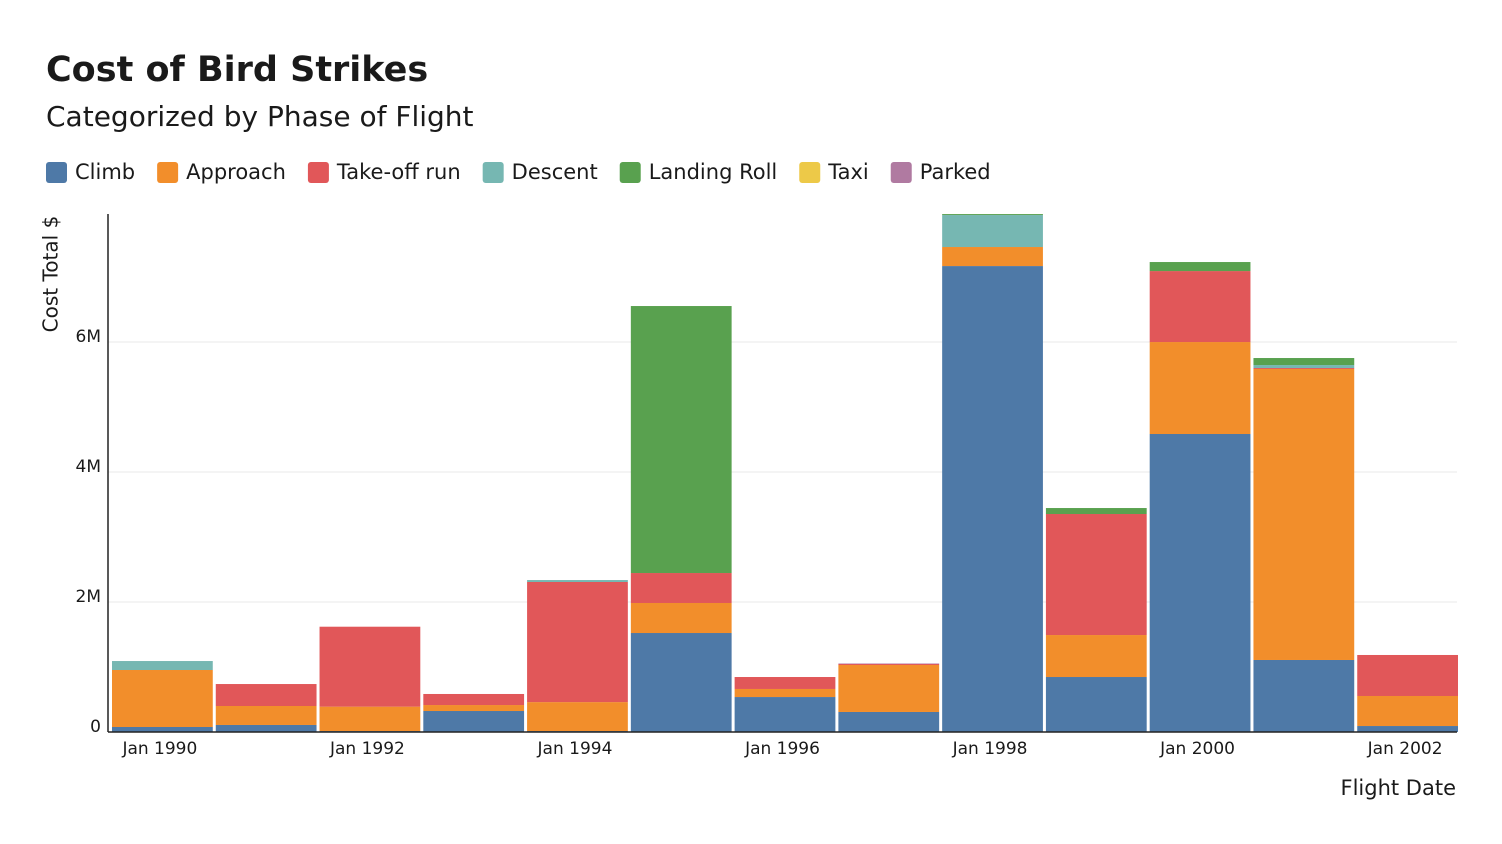 This screenshot has height=844, width=1502. Describe the element at coordinates (990, 749) in the screenshot. I see `x-tick-label: Jan 1998` at that location.